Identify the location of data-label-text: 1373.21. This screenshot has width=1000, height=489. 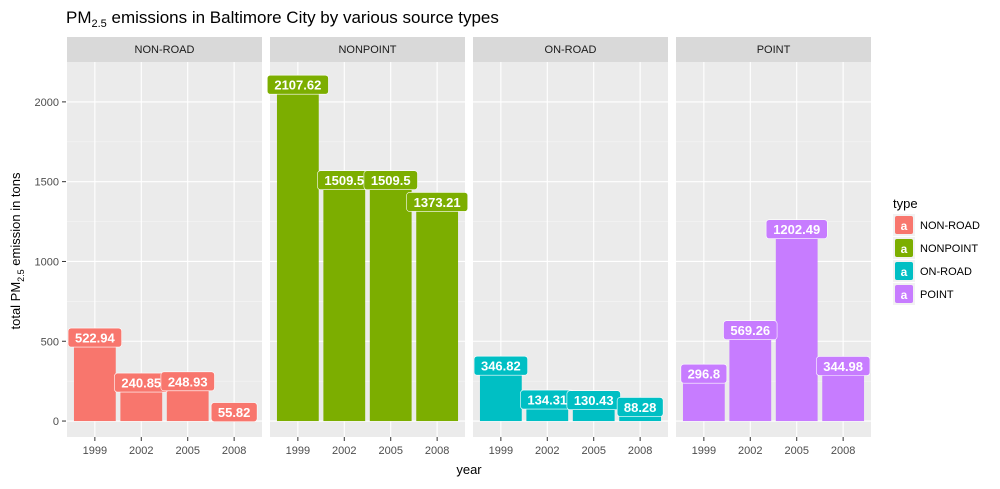
(437, 202).